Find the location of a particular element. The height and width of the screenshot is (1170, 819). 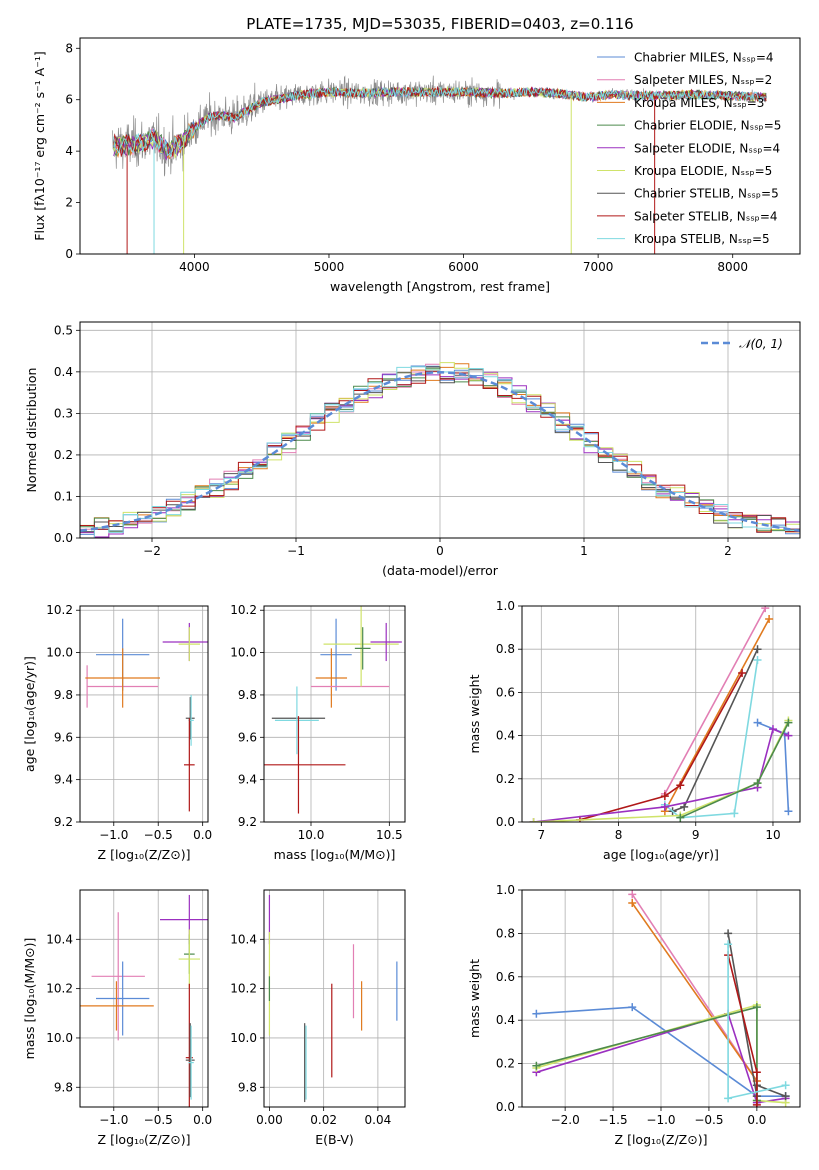

x-tick-label: 0.02 is located at coordinates (323, 1120).